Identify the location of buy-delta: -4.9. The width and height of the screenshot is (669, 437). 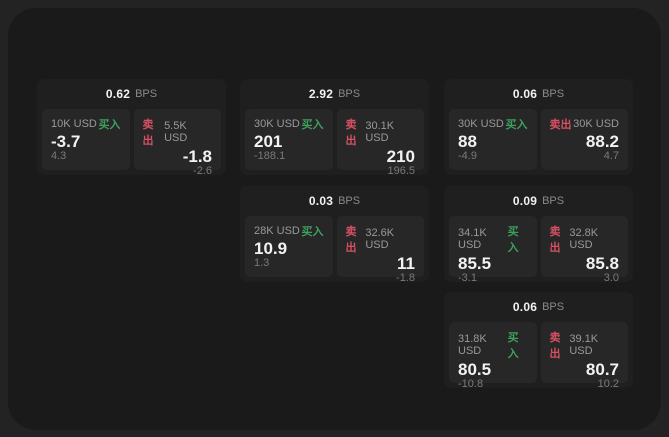
(467, 156).